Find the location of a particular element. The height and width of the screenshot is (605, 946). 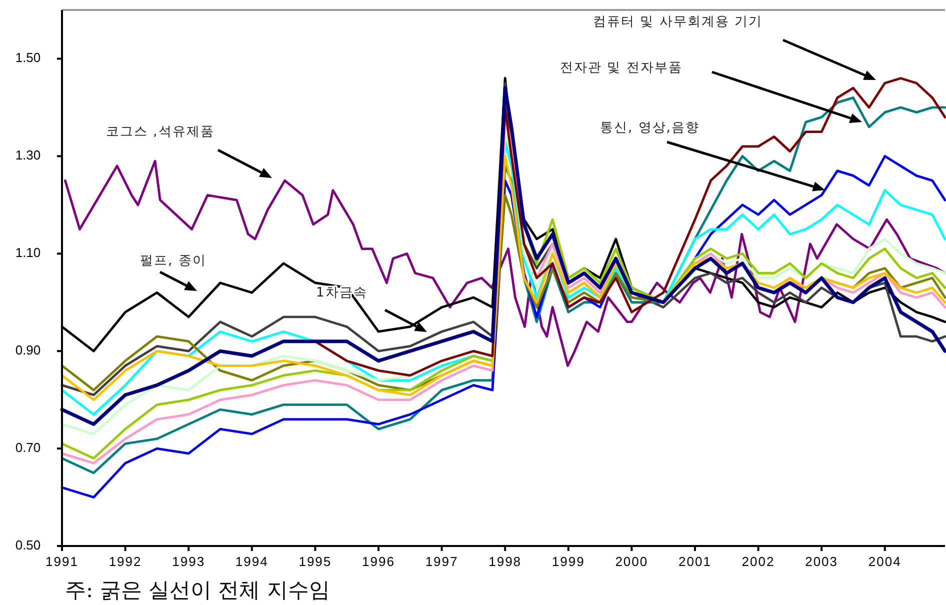

annotation: 전자관 및 전자부품 is located at coordinates (621, 68).